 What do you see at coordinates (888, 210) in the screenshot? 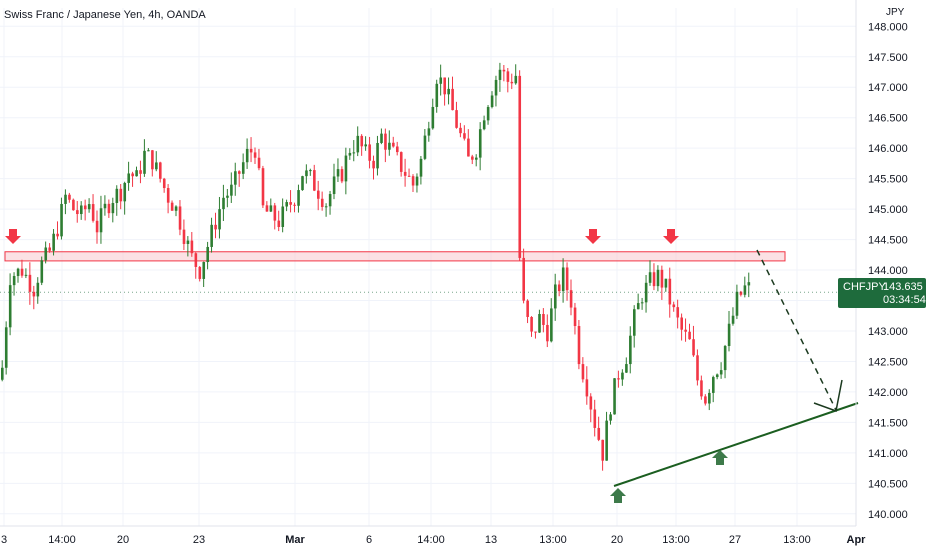
I see `price-tick-label: 145.000` at bounding box center [888, 210].